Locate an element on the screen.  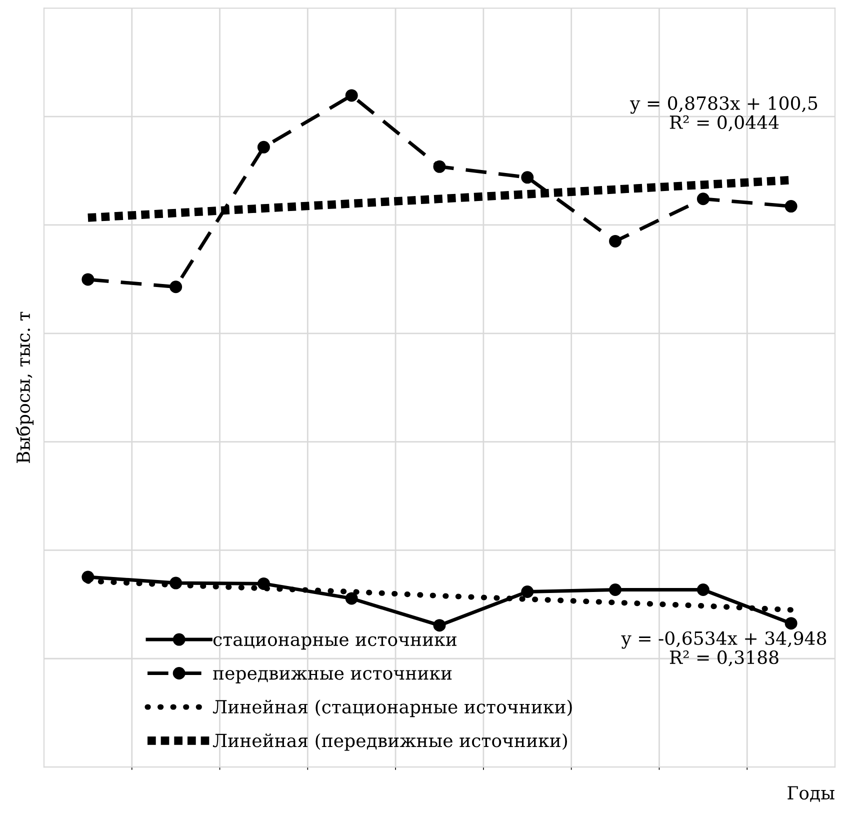
legend-label: передвижные источники is located at coordinates (332, 677).